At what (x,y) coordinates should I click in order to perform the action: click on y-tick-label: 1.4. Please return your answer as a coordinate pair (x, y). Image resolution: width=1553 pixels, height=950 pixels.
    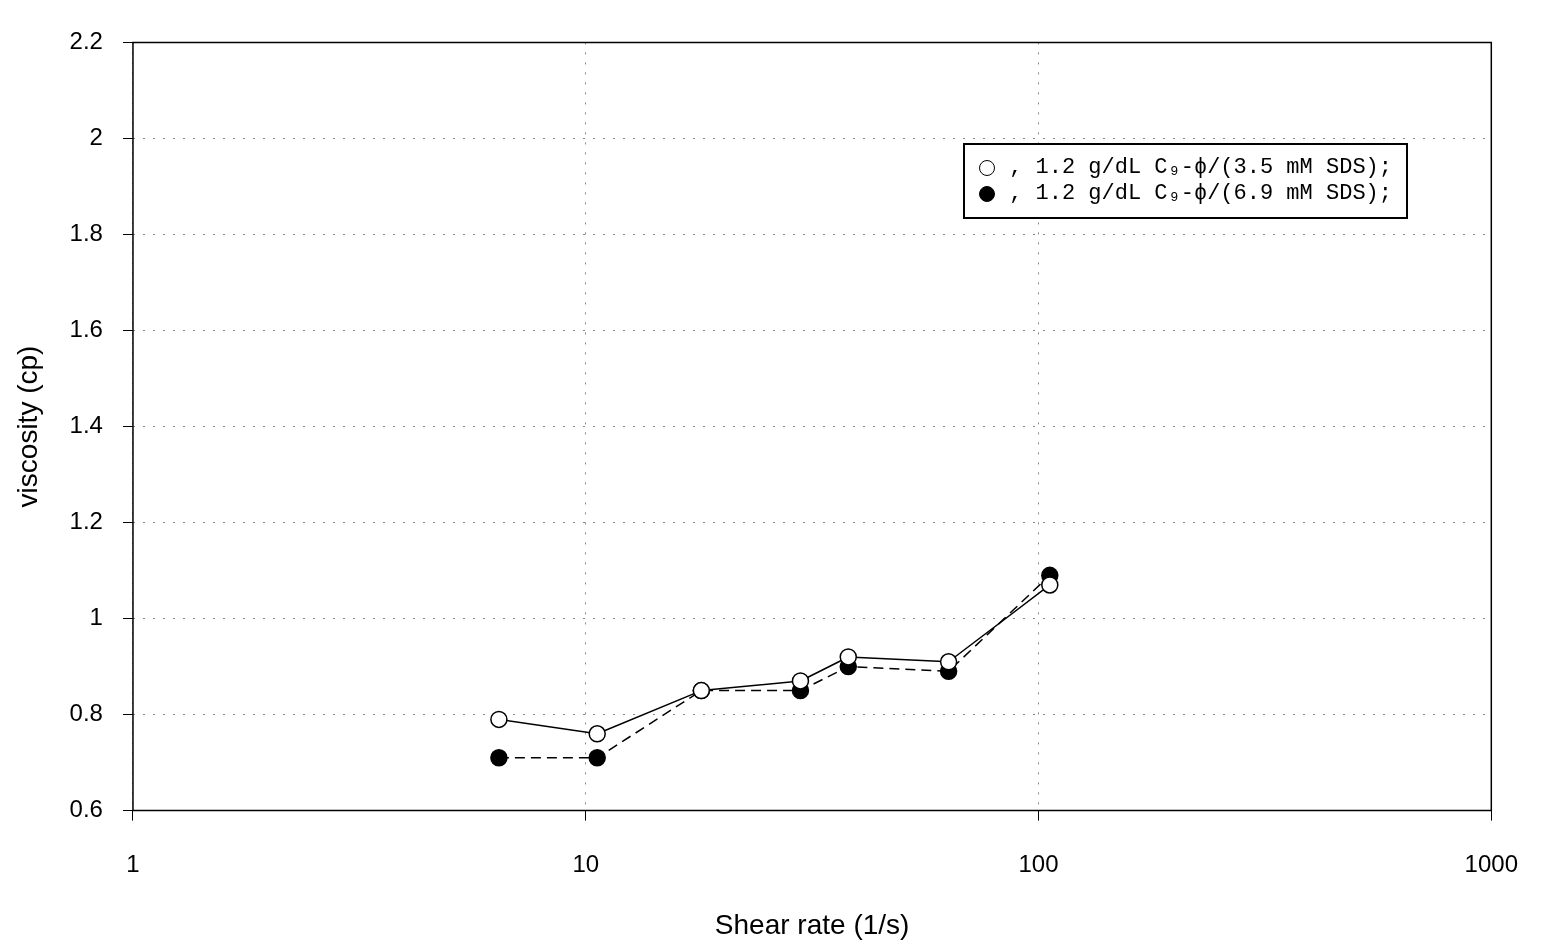
    Looking at the image, I should click on (86, 425).